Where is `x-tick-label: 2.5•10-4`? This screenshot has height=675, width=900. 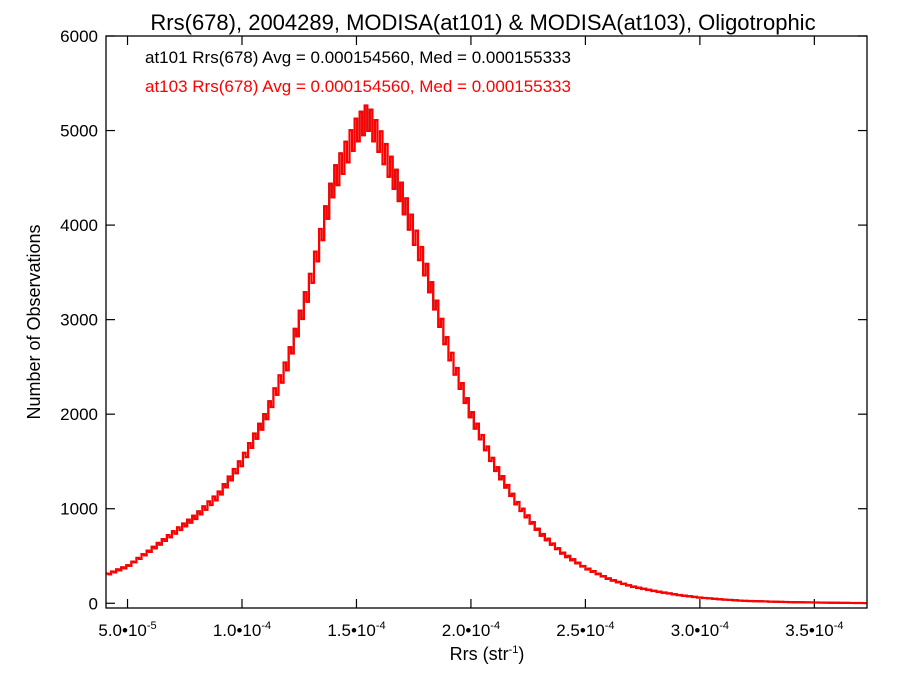
x-tick-label: 2.5•10-4 is located at coordinates (585, 630).